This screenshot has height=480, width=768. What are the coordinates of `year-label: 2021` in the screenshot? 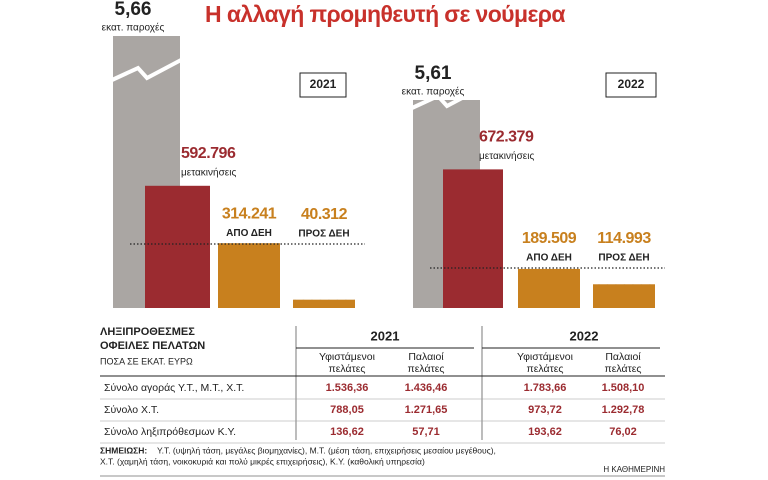 It's located at (323, 84).